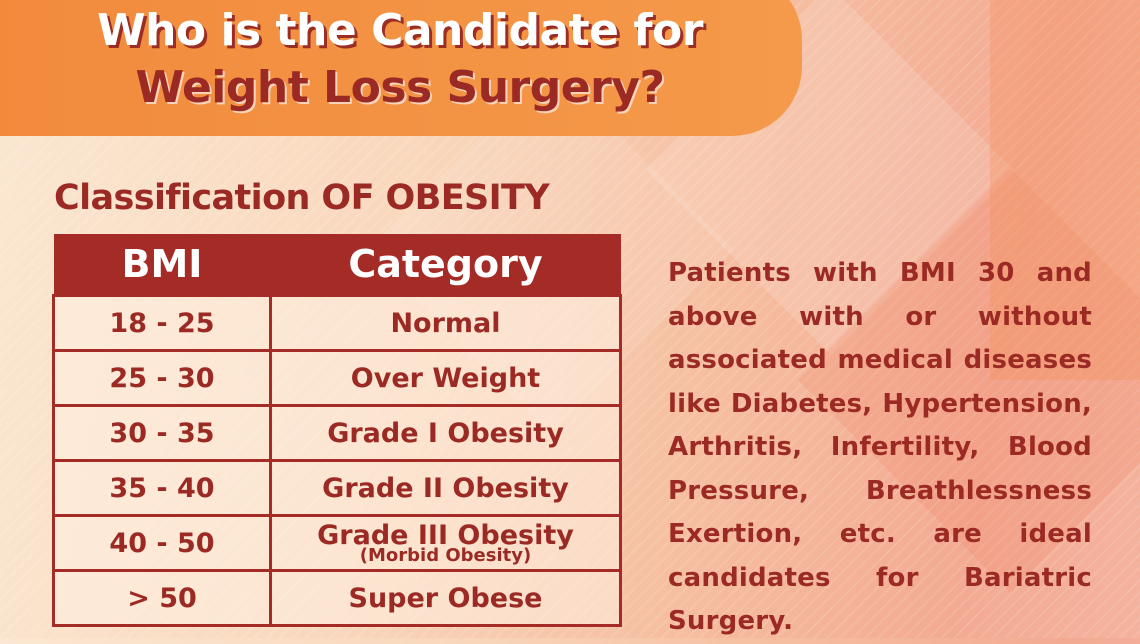 The width and height of the screenshot is (1140, 644). Describe the element at coordinates (162, 488) in the screenshot. I see `bmi-cell: 35 - 40` at that location.